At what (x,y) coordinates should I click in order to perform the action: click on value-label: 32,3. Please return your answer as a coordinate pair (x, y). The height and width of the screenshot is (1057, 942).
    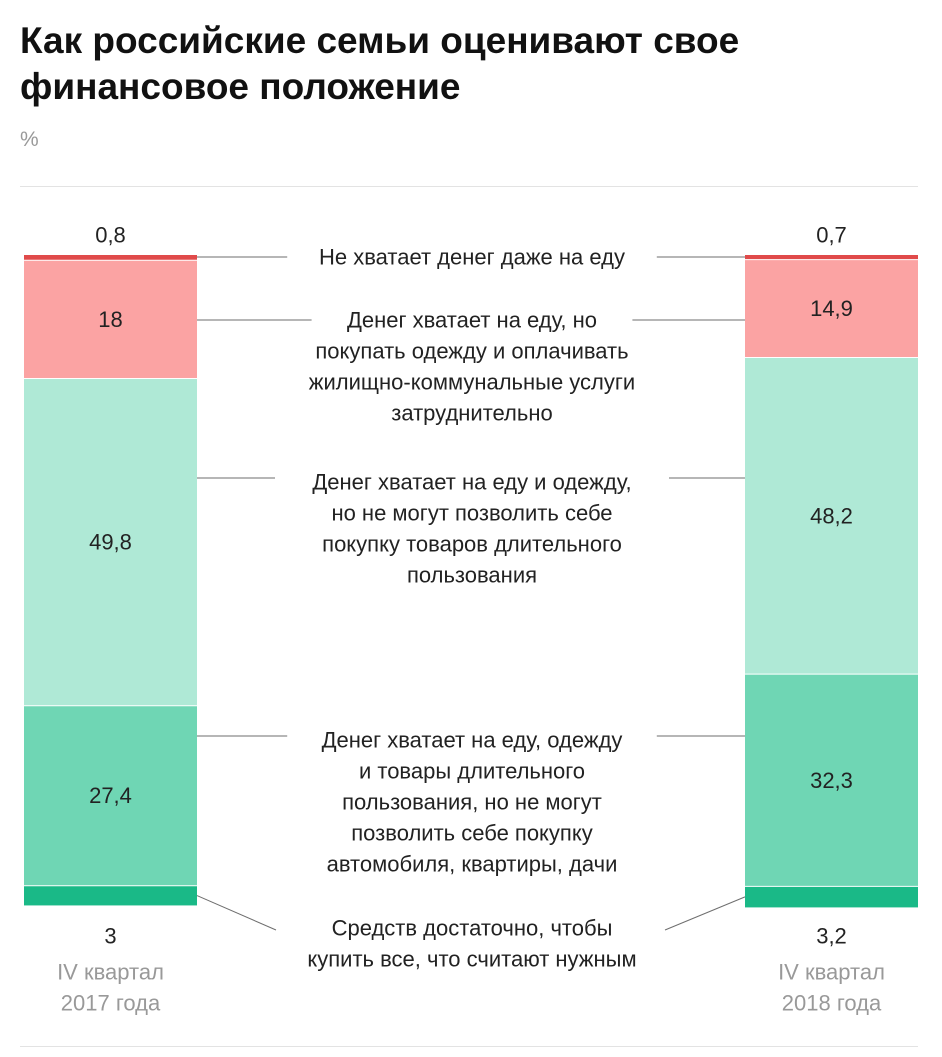
    Looking at the image, I should click on (831, 780).